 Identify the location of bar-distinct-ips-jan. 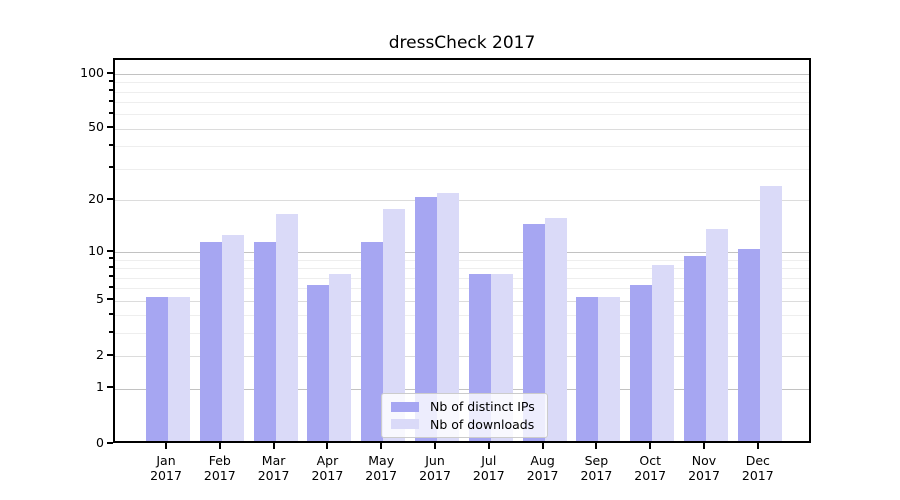
(157, 369).